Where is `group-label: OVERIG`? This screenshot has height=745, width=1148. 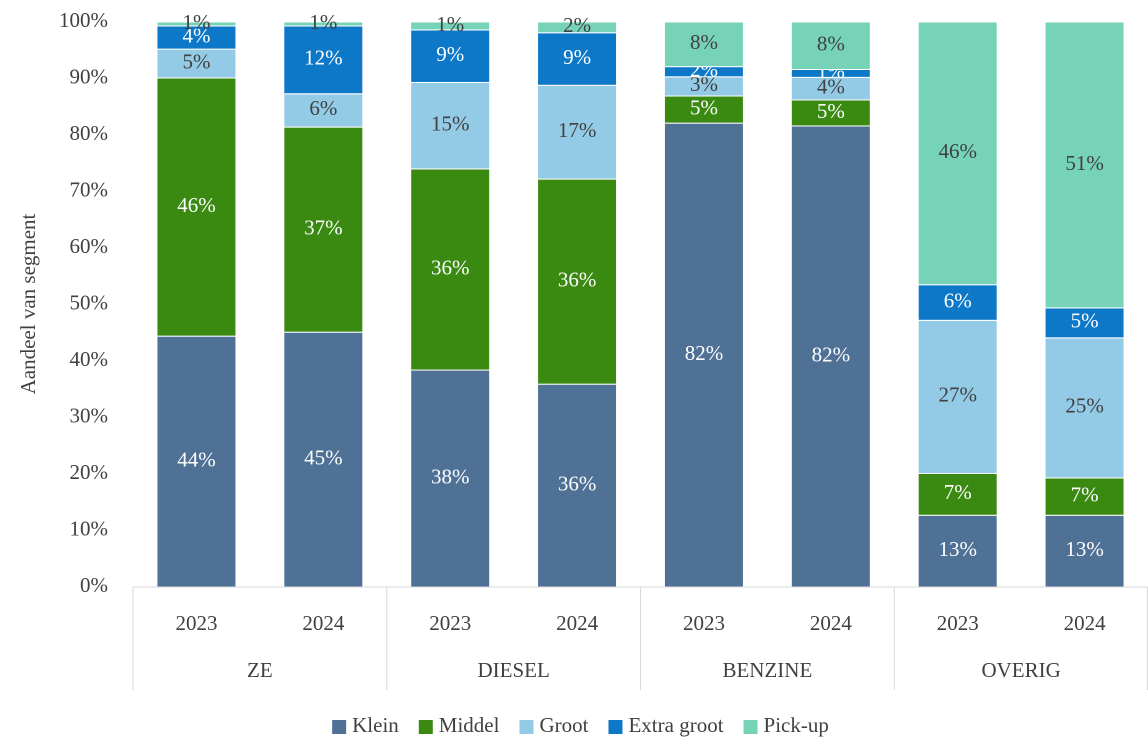 group-label: OVERIG is located at coordinates (1020, 670).